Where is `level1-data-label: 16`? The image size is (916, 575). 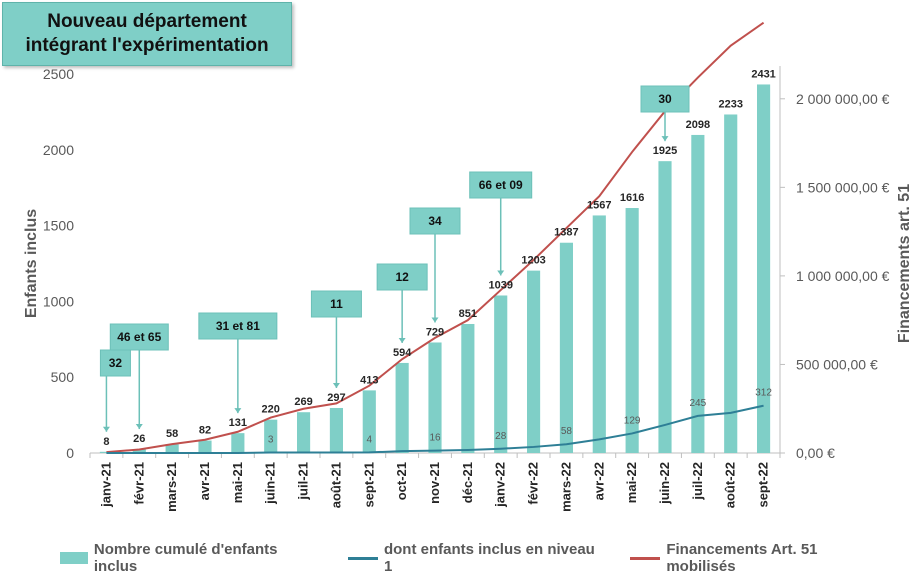
level1-data-label: 16 is located at coordinates (435, 438).